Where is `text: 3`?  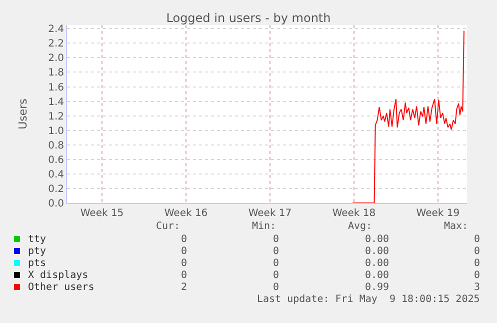
text: 3 is located at coordinates (477, 287).